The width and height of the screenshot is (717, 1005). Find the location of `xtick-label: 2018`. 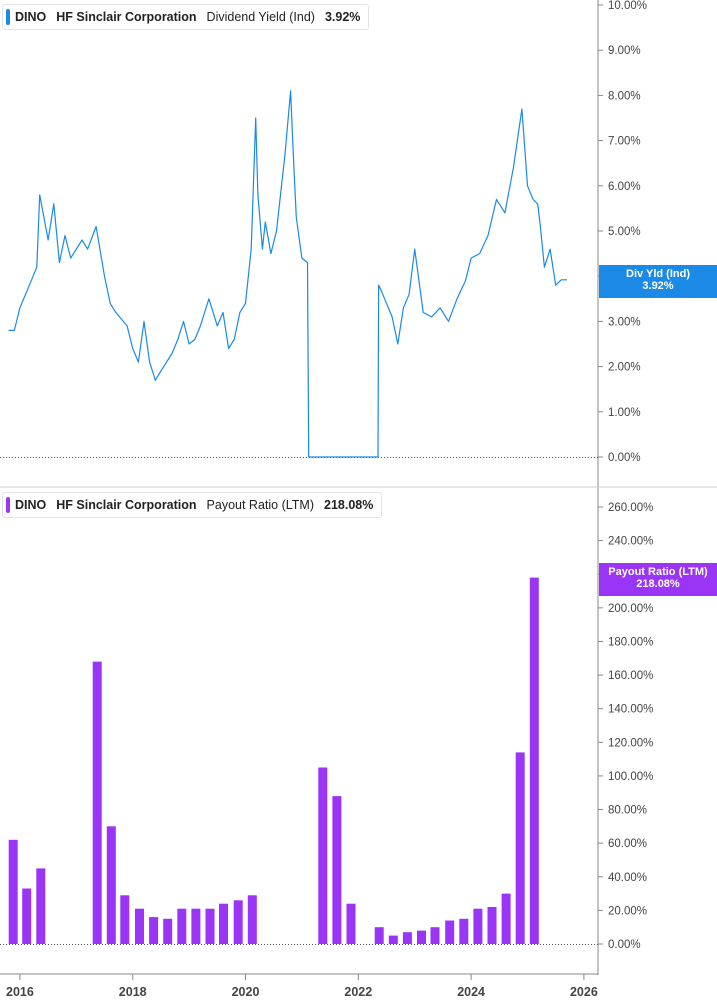

xtick-label: 2018 is located at coordinates (133, 992).